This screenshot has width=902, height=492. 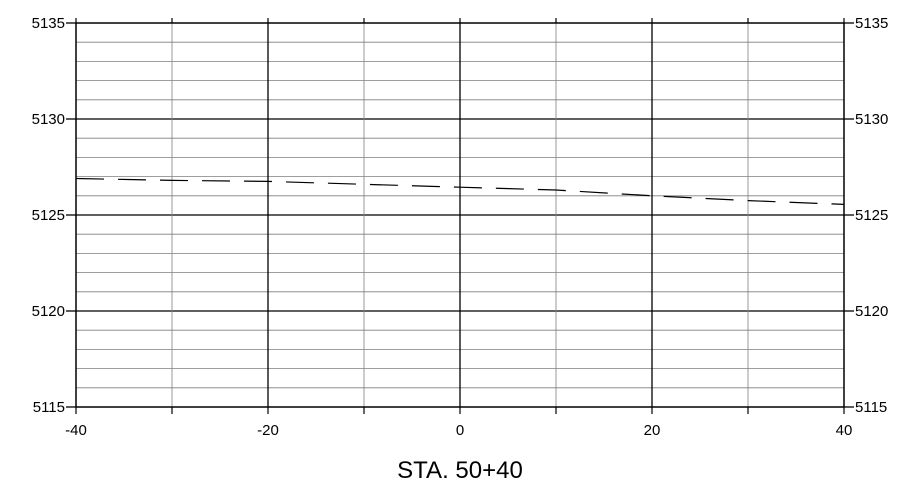 What do you see at coordinates (871, 119) in the screenshot?
I see `y-tick-label-right: 5130` at bounding box center [871, 119].